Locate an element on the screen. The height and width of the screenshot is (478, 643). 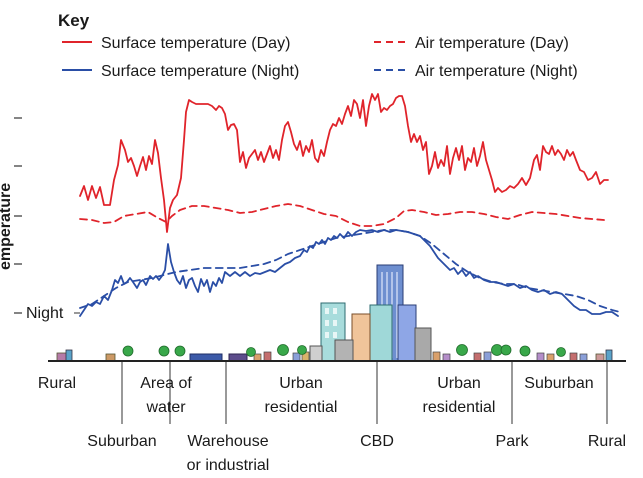
key-title: Key is located at coordinates (74, 20).